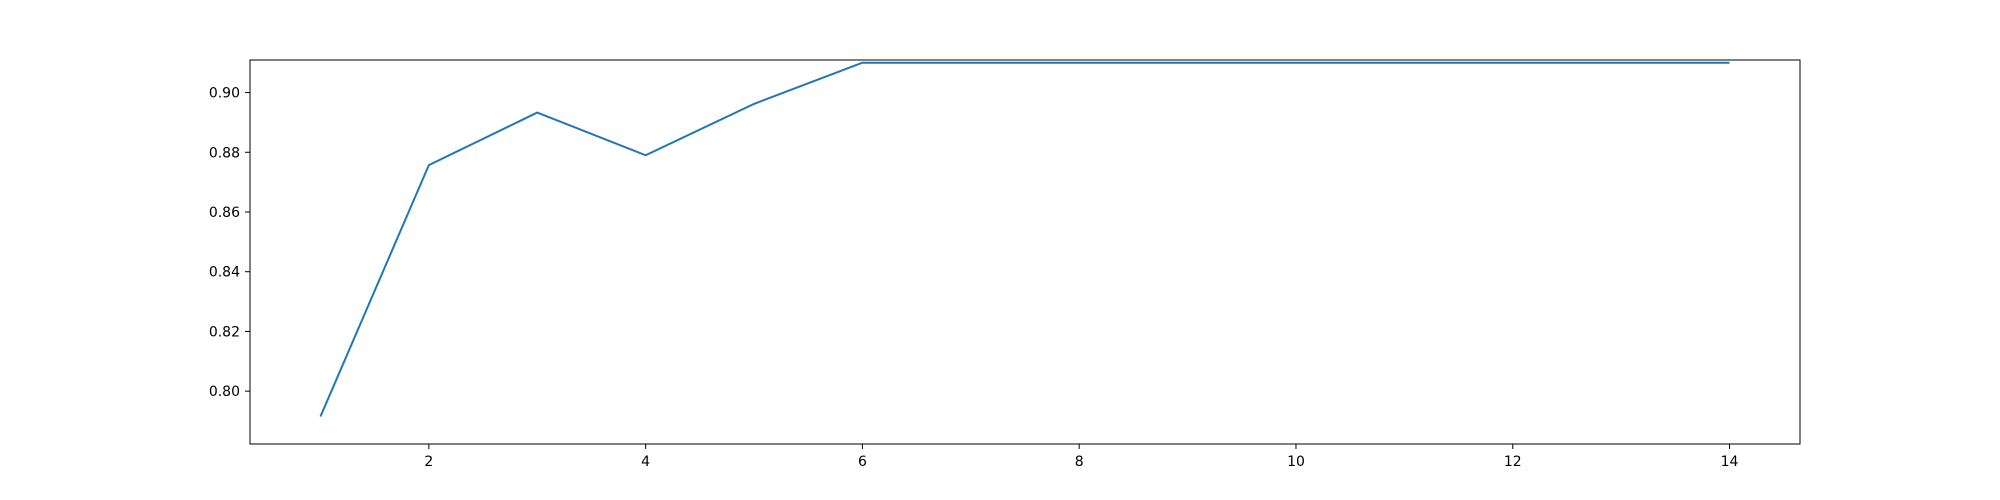 This screenshot has width=2000, height=500. What do you see at coordinates (224, 153) in the screenshot?
I see `y-tick-label: 0.88` at bounding box center [224, 153].